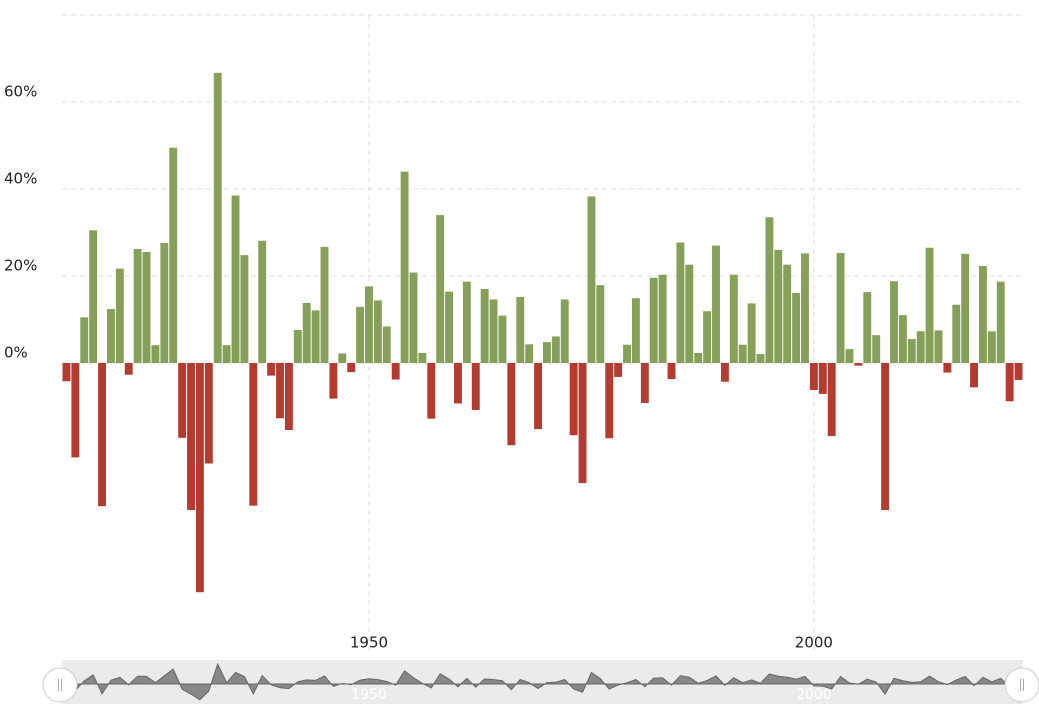  What do you see at coordinates (814, 695) in the screenshot?
I see `navigator-label: 2000` at bounding box center [814, 695].